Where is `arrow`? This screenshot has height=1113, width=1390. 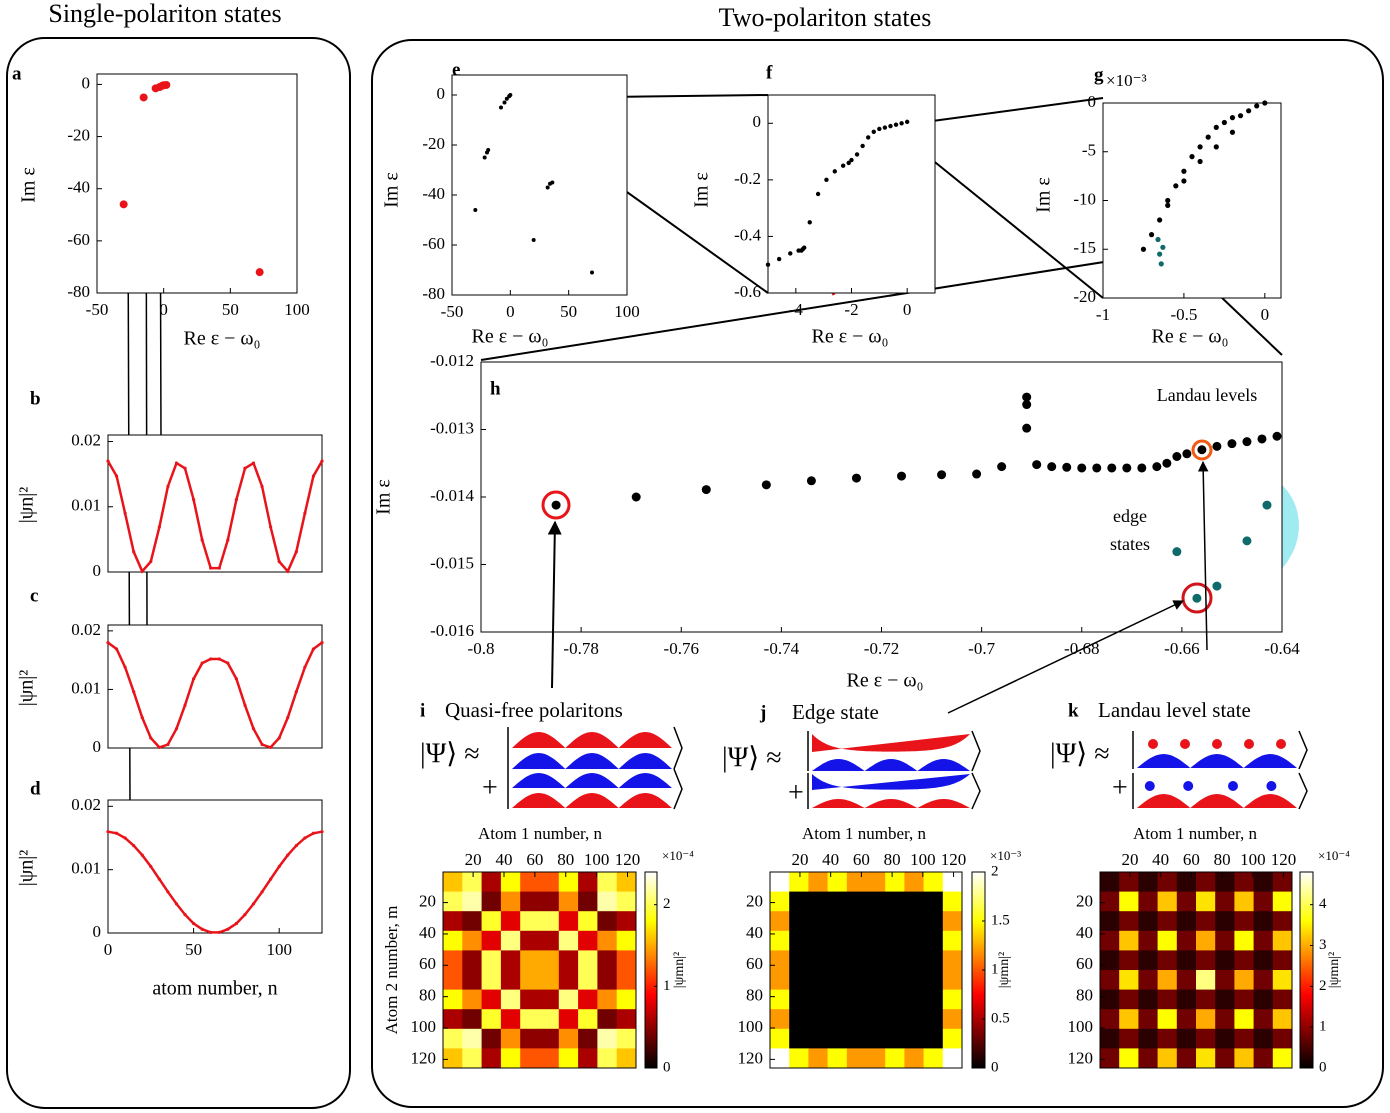 arrow is located at coordinates (1065, 657).